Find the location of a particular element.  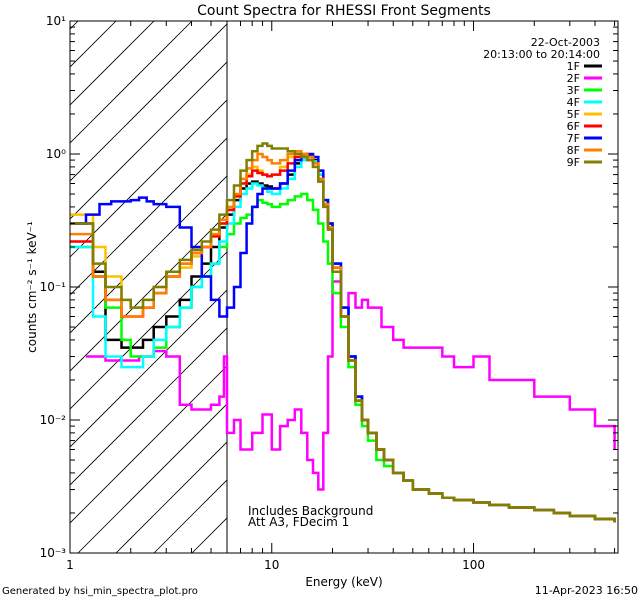

footer-timestamp: 11-Apr-2023 16:50 is located at coordinates (586, 590).